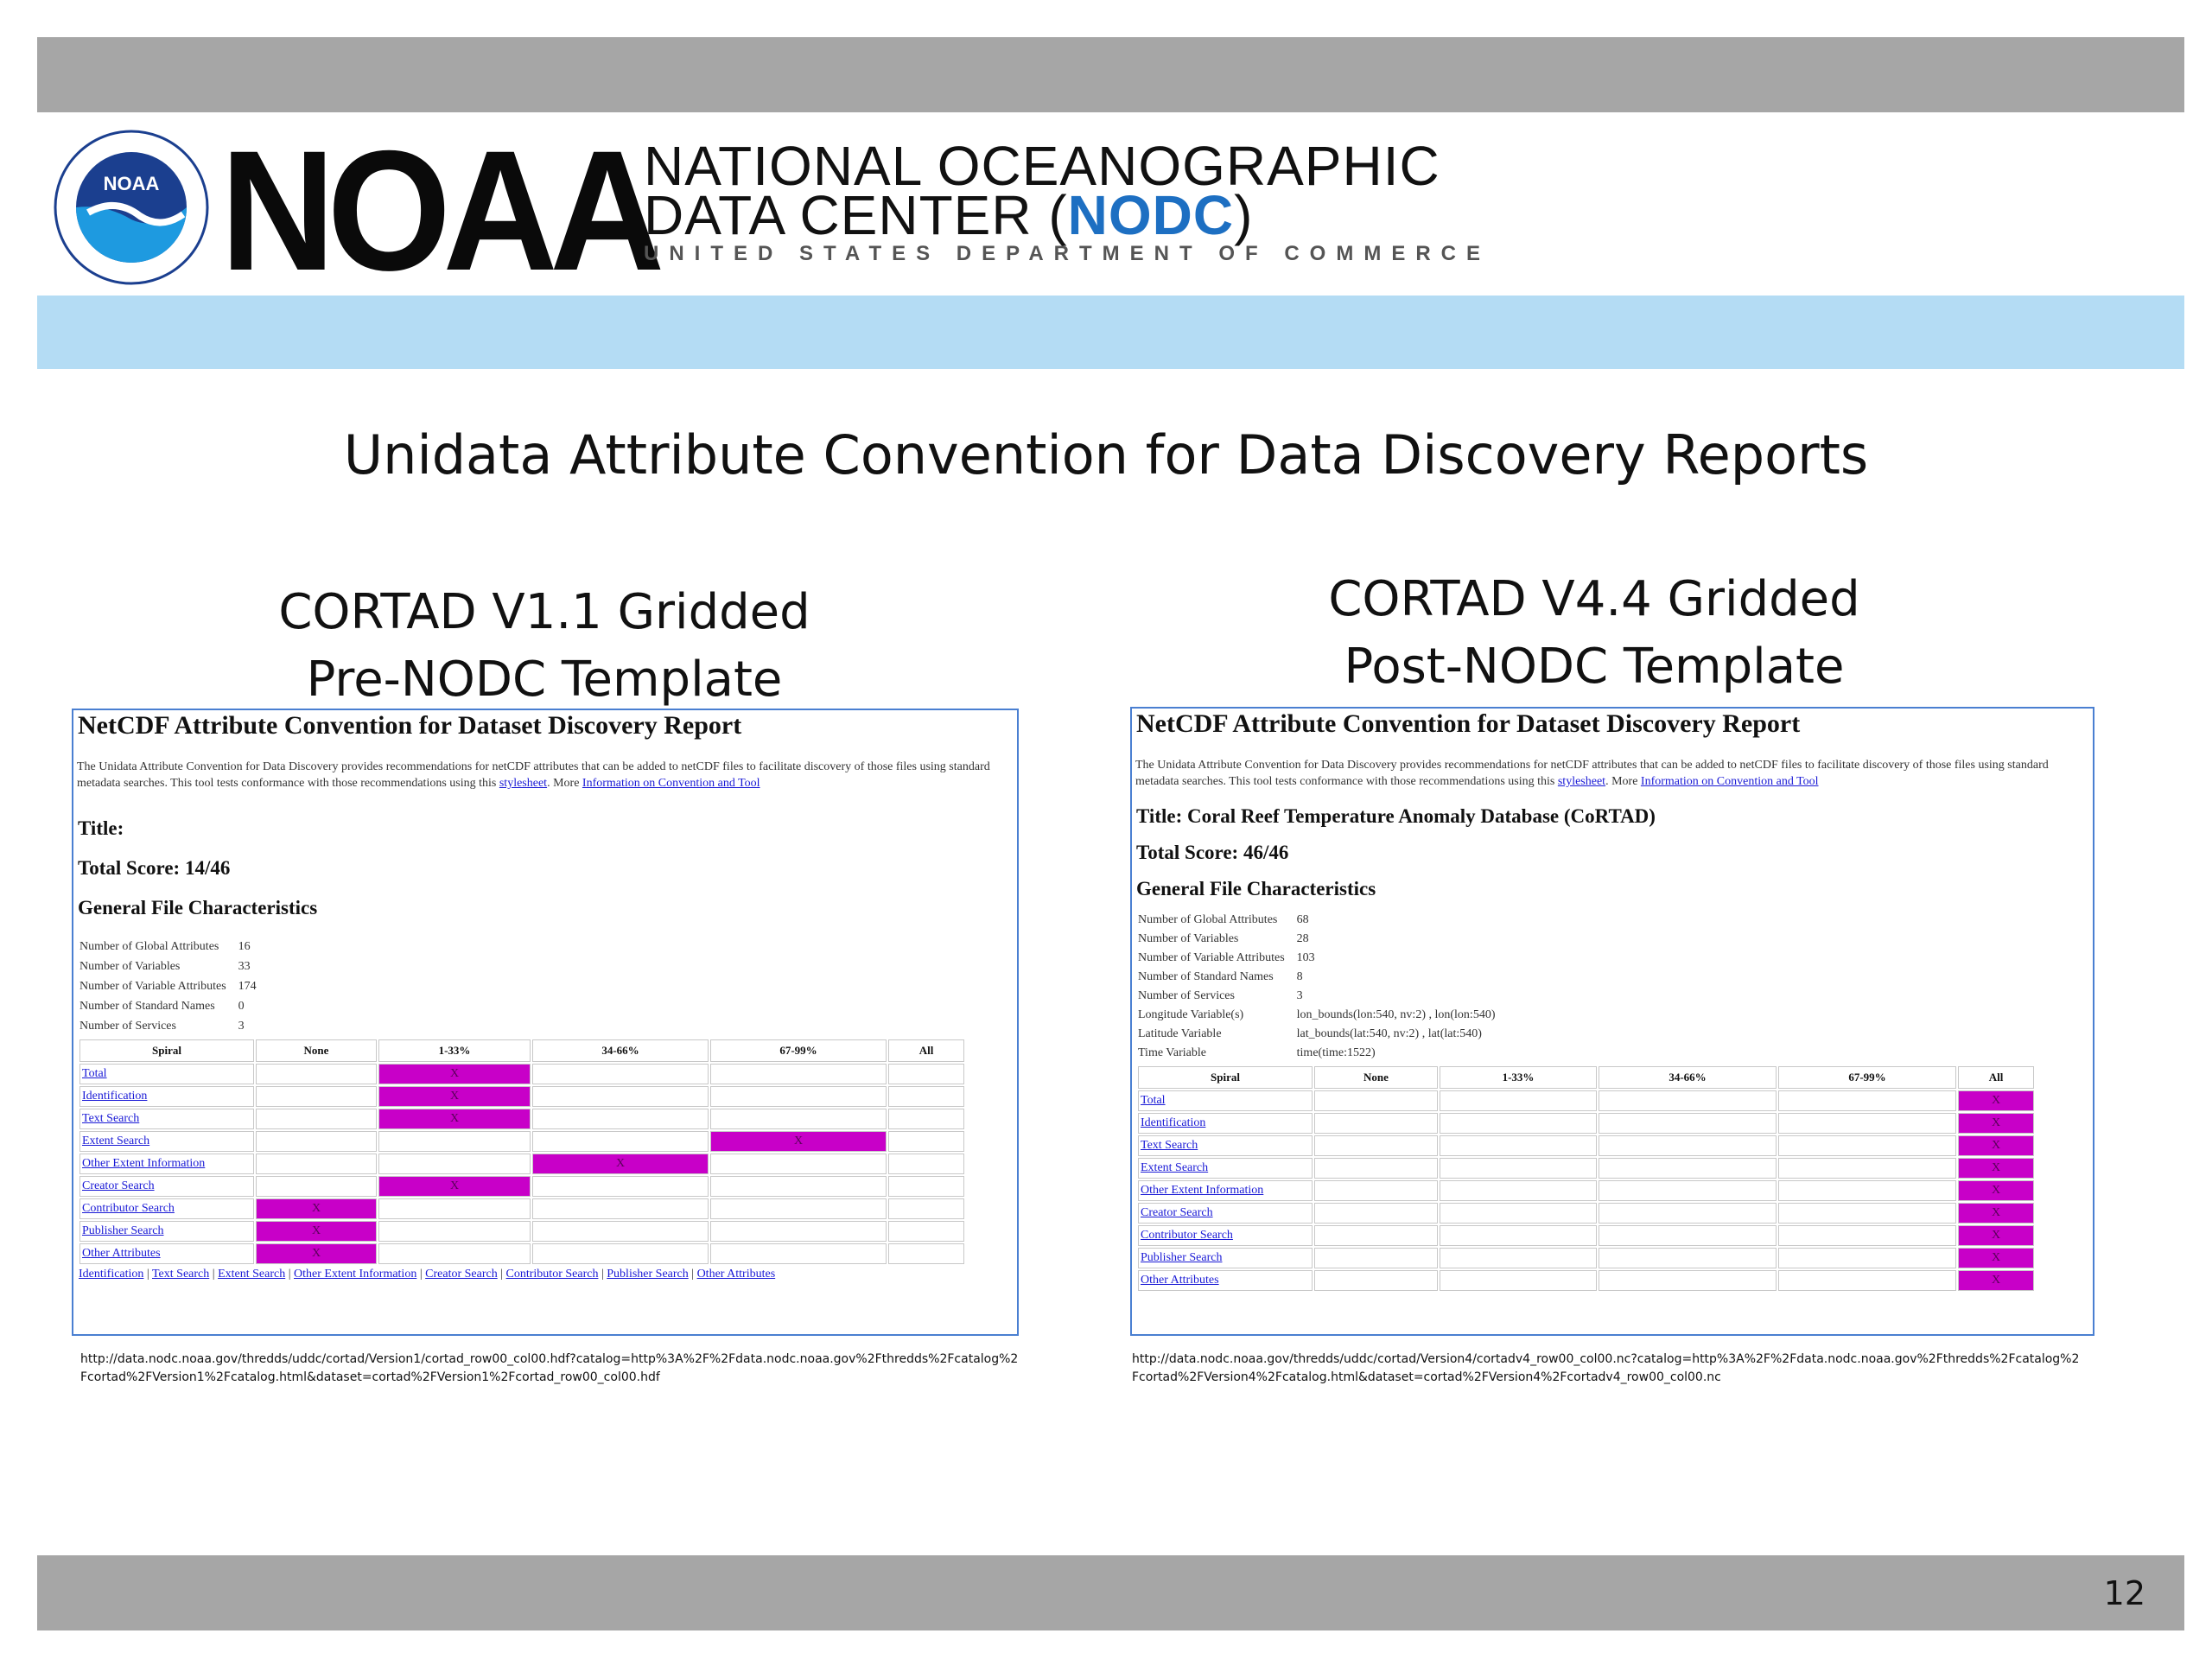  I want to click on nav-link: Publisher Search, so click(648, 1274).